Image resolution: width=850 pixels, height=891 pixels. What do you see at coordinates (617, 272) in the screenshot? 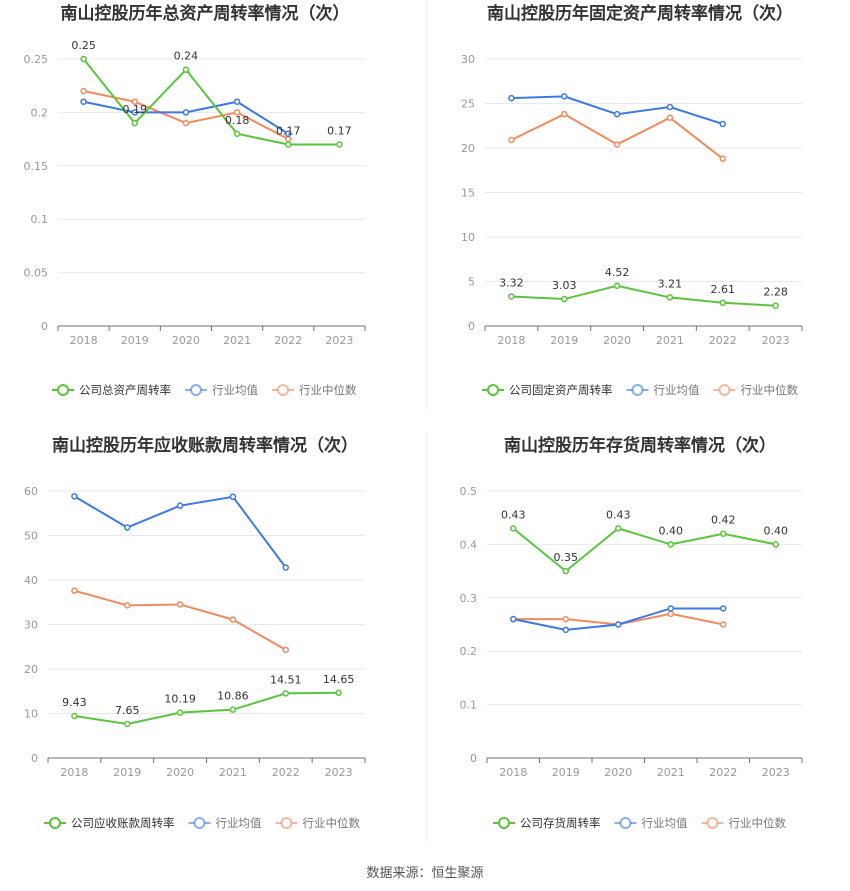
I see `data-label: 4.52` at bounding box center [617, 272].